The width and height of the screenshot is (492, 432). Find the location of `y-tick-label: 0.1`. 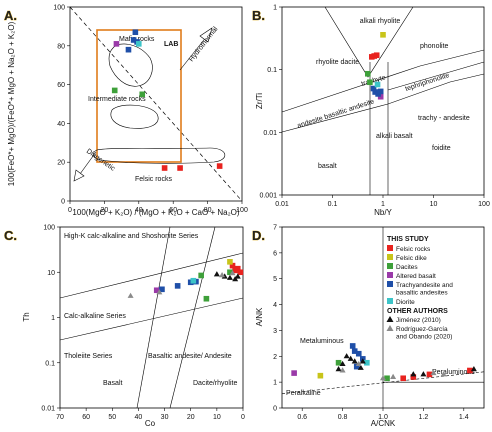

y-tick-label: 0.1 is located at coordinates (272, 70).